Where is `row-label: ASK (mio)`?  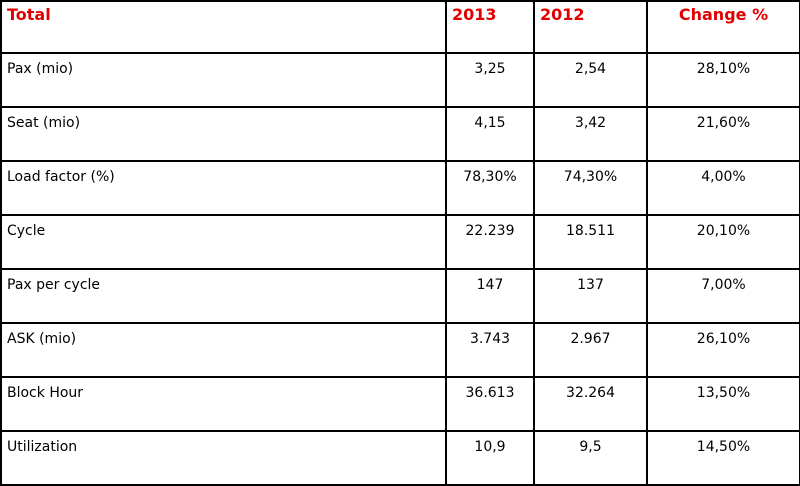 row-label: ASK (mio) is located at coordinates (223, 350).